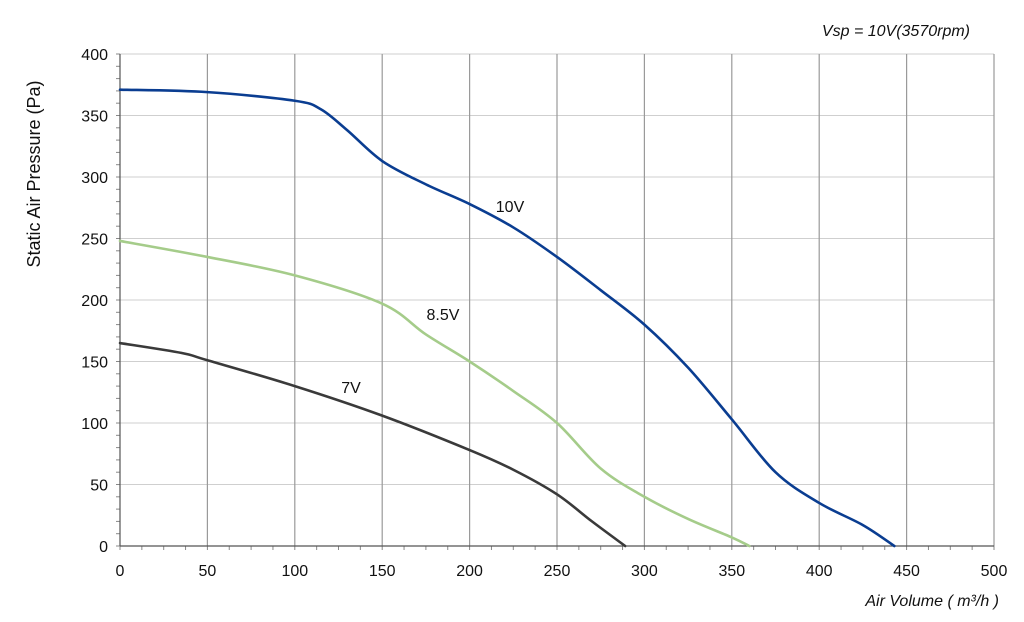 This screenshot has height=622, width=1024. What do you see at coordinates (731, 571) in the screenshot?
I see `x-tick-label: 350` at bounding box center [731, 571].